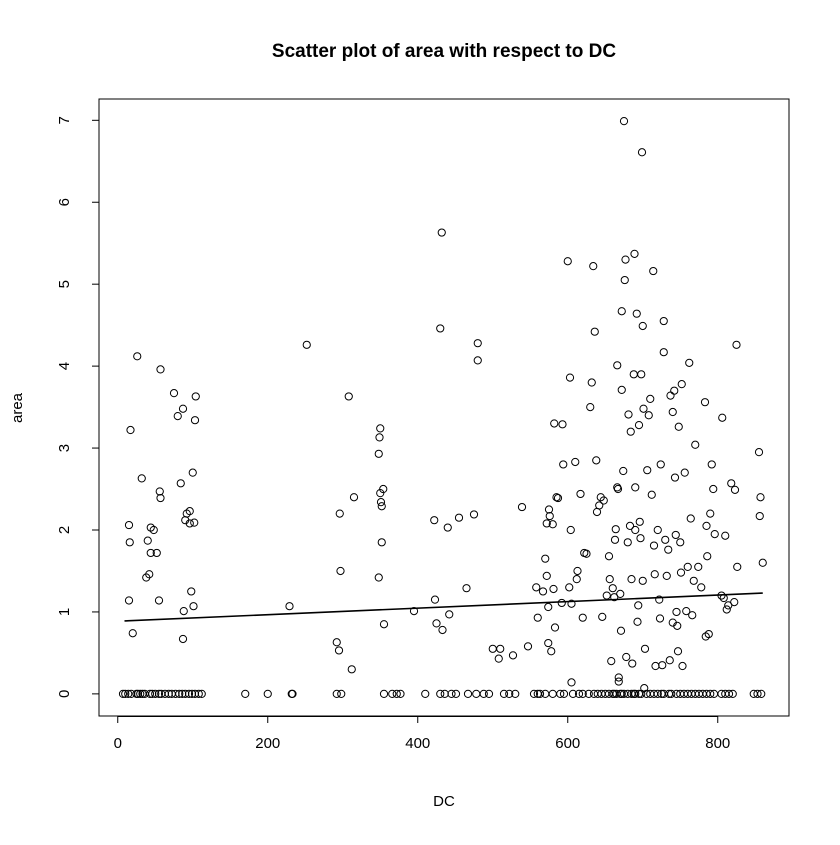  What do you see at coordinates (64, 120) in the screenshot?
I see `y-tick-label: 7` at bounding box center [64, 120].